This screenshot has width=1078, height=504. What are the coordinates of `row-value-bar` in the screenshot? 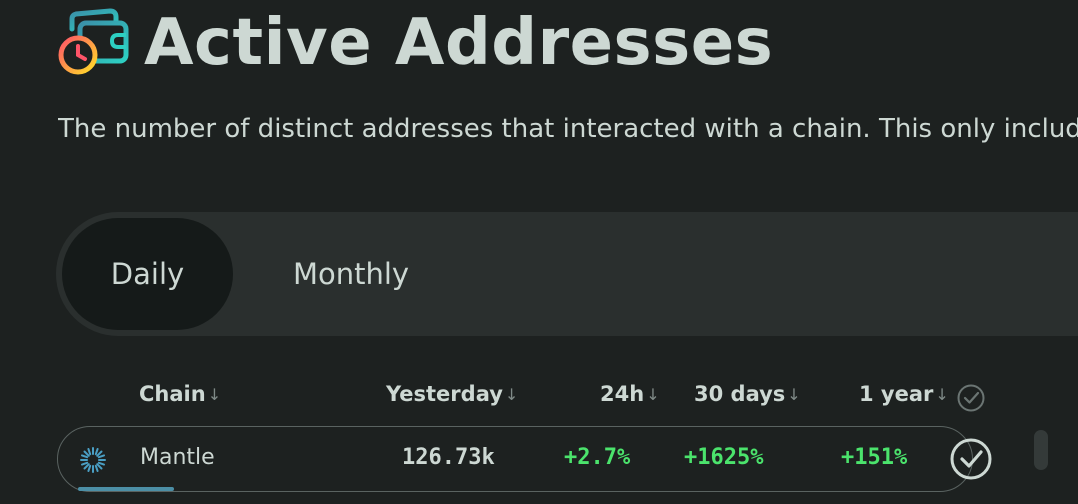 It's located at (126, 489).